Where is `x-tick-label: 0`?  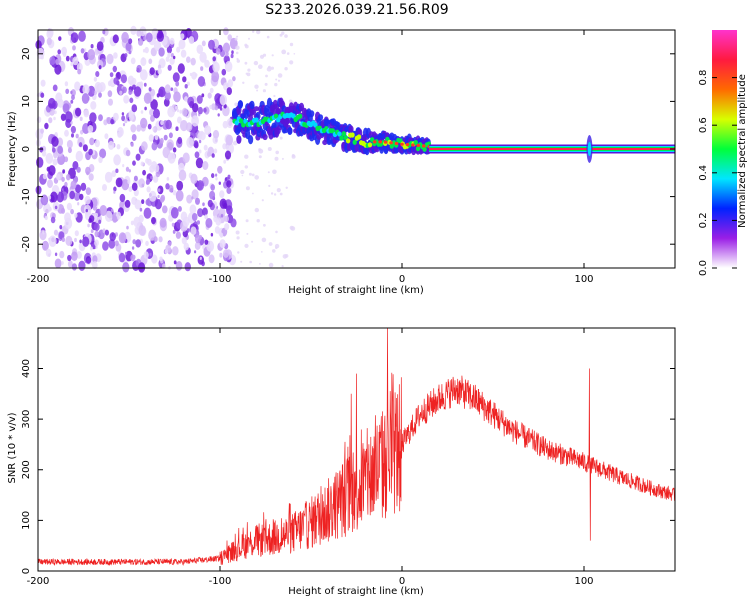 x-tick-label: 0 is located at coordinates (402, 581).